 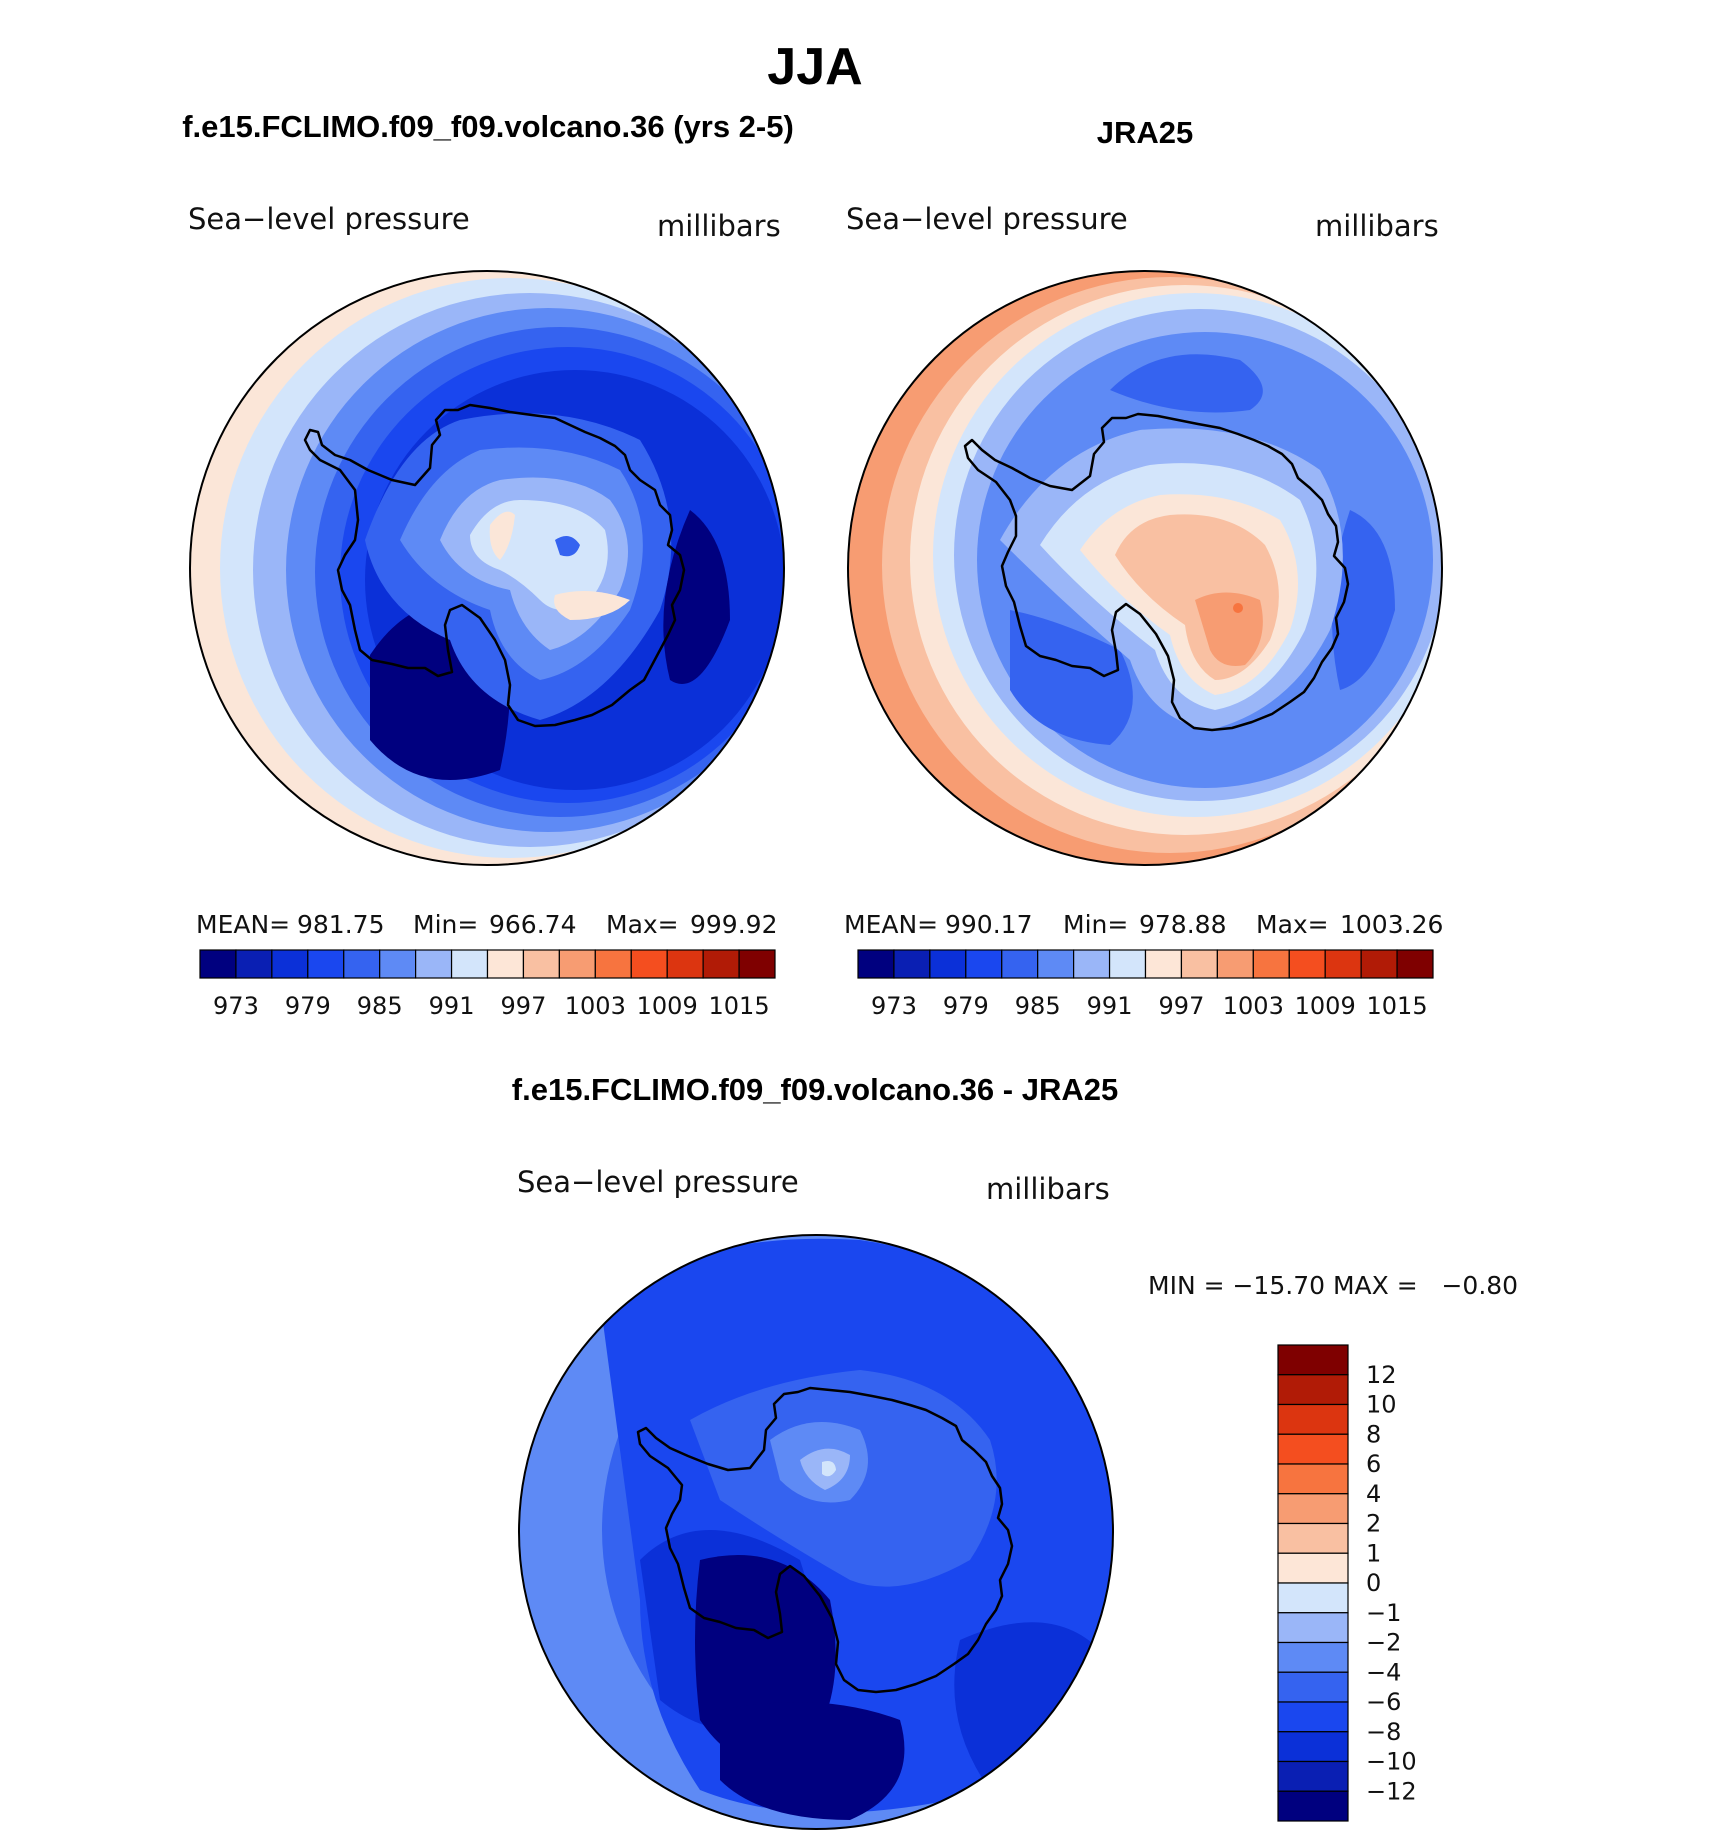 I want to click on diff-colorbar-tick-label: −2, so click(x=1383, y=1643).